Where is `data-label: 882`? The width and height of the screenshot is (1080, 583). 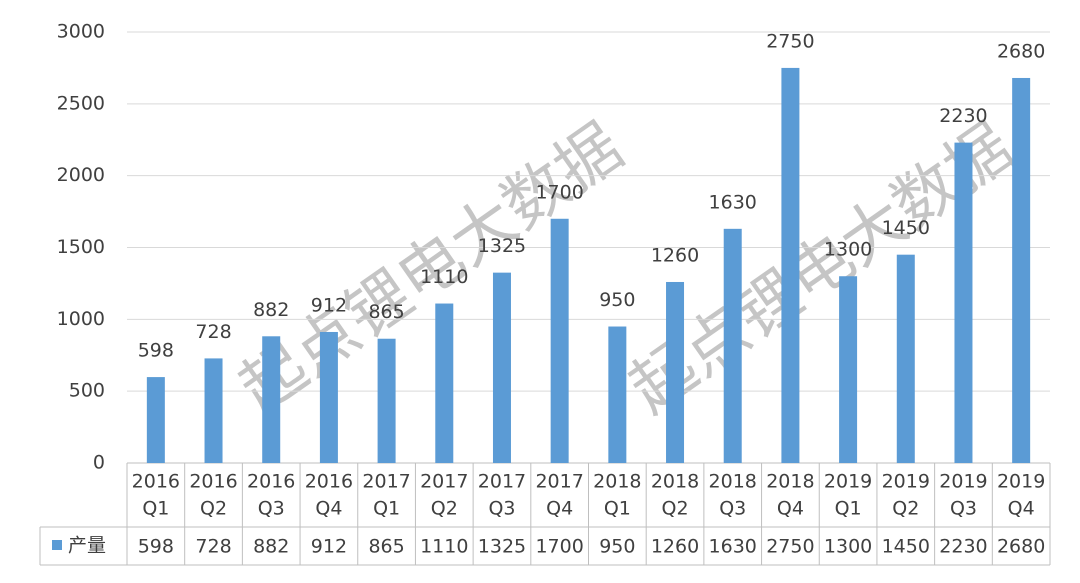 data-label: 882 is located at coordinates (271, 310).